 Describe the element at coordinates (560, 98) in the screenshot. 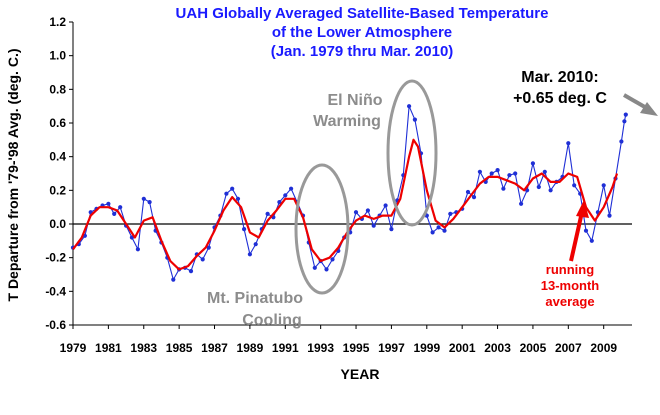

I see `latest-label-2: +0.65 deg. C` at that location.